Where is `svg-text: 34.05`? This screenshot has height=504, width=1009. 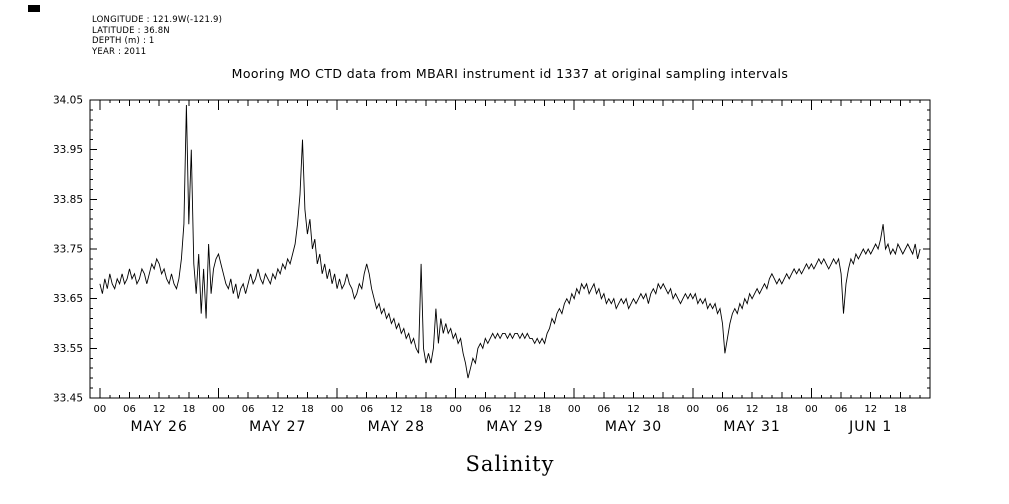 svg-text: 34.05 is located at coordinates (68, 101).